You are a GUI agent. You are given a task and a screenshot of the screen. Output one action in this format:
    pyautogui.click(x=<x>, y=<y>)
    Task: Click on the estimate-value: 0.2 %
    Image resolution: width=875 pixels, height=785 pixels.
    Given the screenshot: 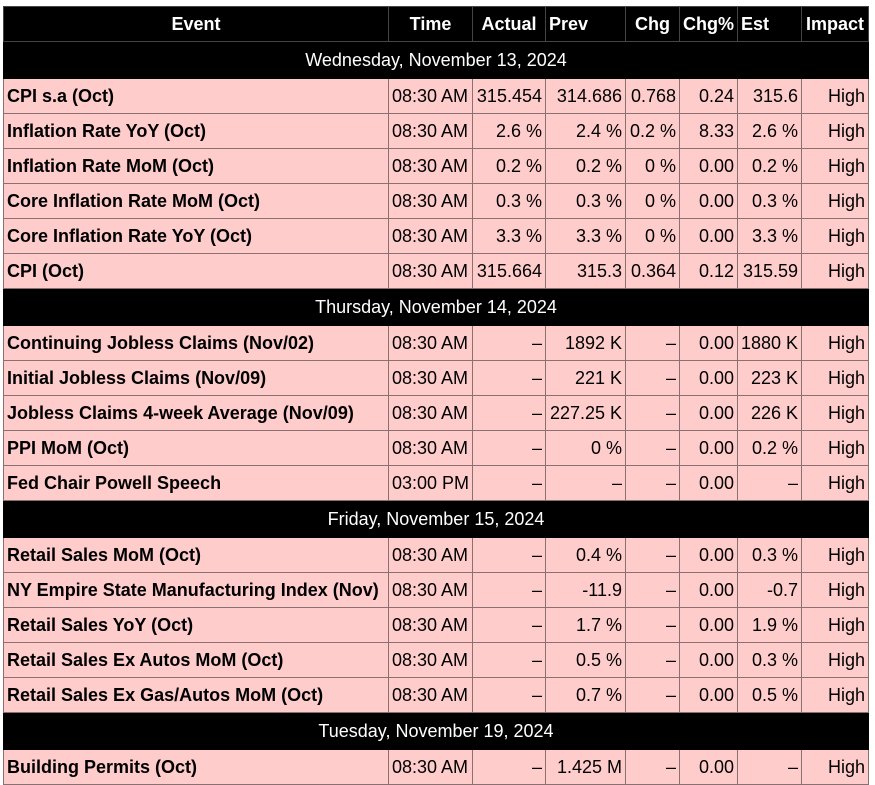 What is the action you would take?
    pyautogui.click(x=769, y=166)
    